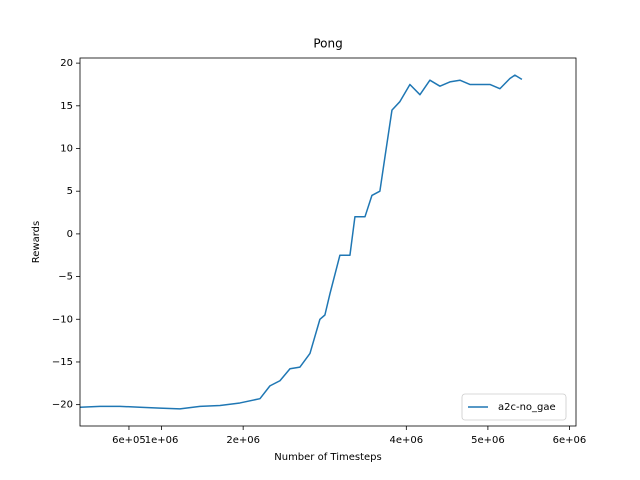  I want to click on x-tick-label: 5e+06, so click(488, 440).